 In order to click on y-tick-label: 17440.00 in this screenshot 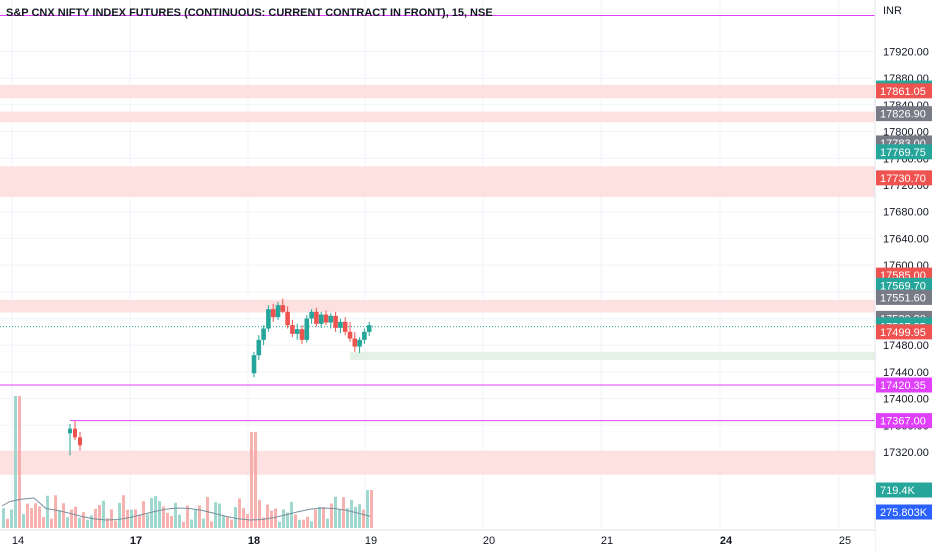, I will do `click(906, 373)`.